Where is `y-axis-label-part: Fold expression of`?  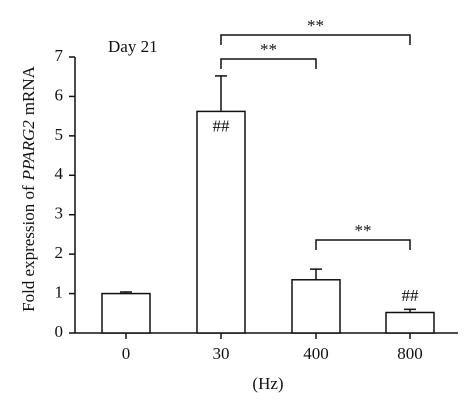 y-axis-label-part: Fold expression of is located at coordinates (28, 248).